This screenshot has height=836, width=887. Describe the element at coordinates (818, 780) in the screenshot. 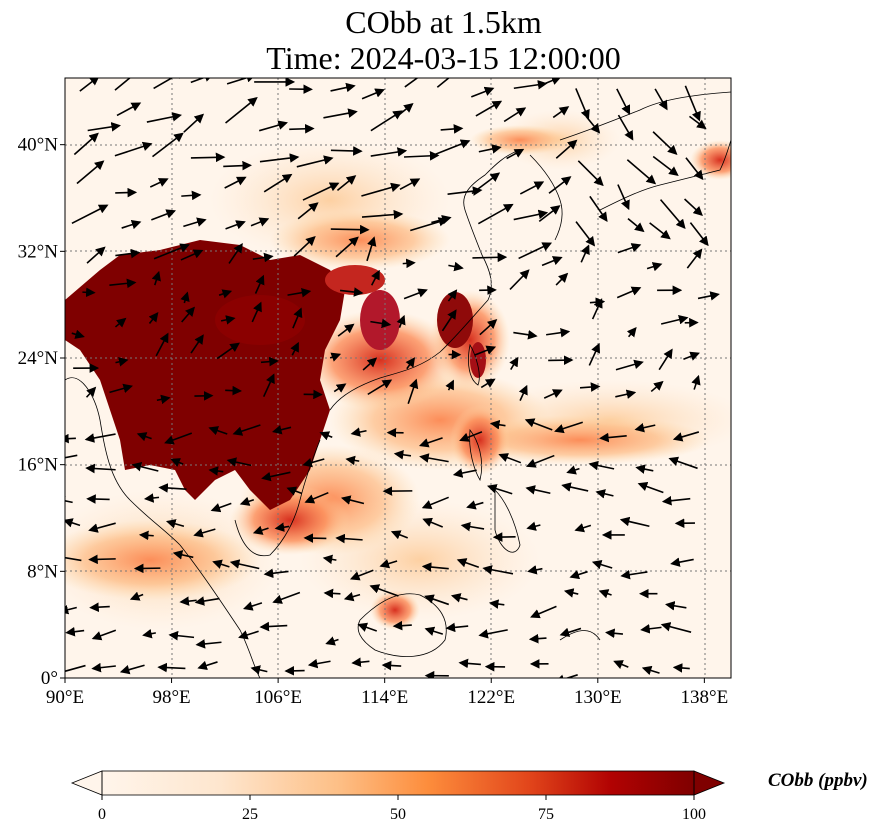

I see `colorbar-title: CObb (ppbv)` at that location.